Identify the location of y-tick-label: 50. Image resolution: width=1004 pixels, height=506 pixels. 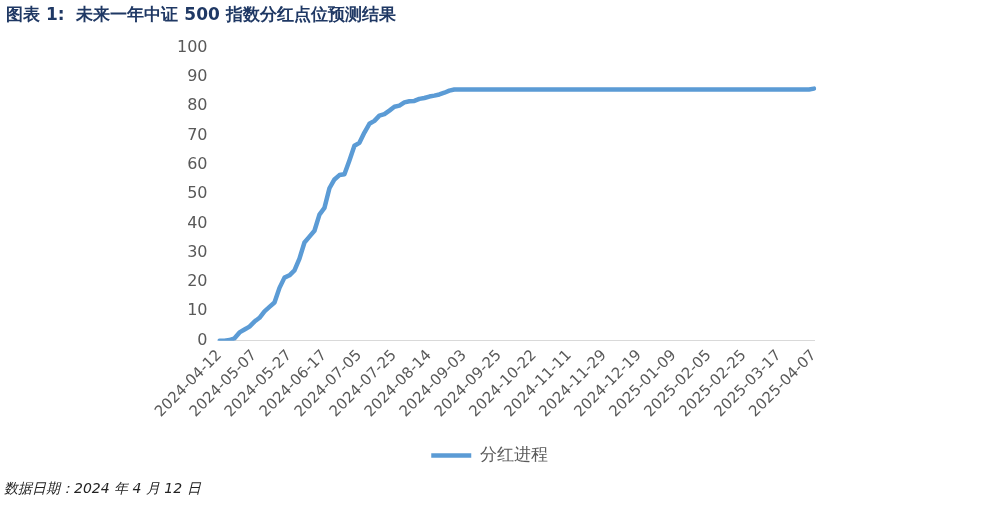
(197, 193).